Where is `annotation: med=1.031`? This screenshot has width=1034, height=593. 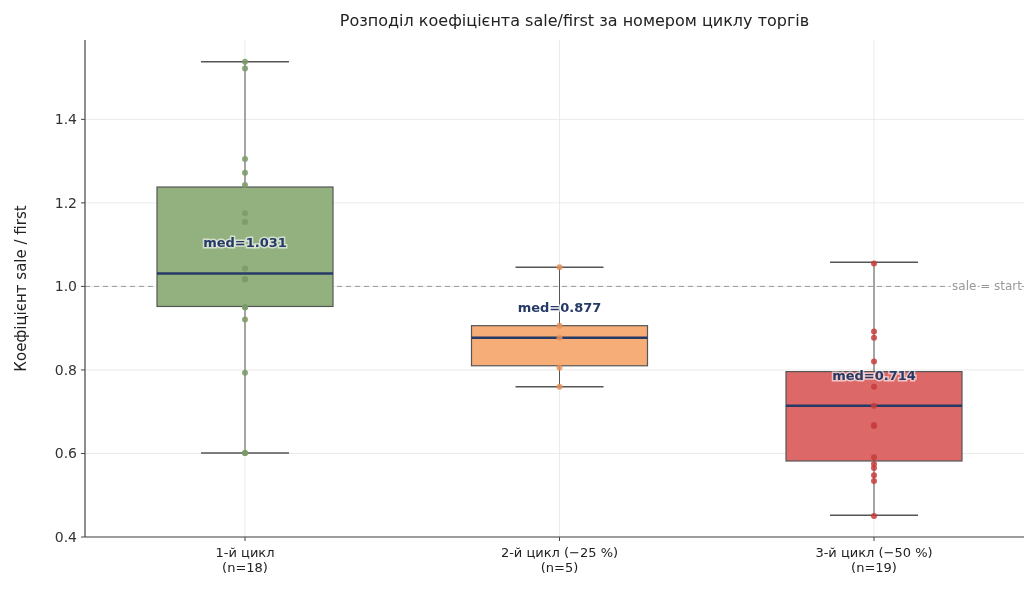
annotation: med=1.031 is located at coordinates (245, 243).